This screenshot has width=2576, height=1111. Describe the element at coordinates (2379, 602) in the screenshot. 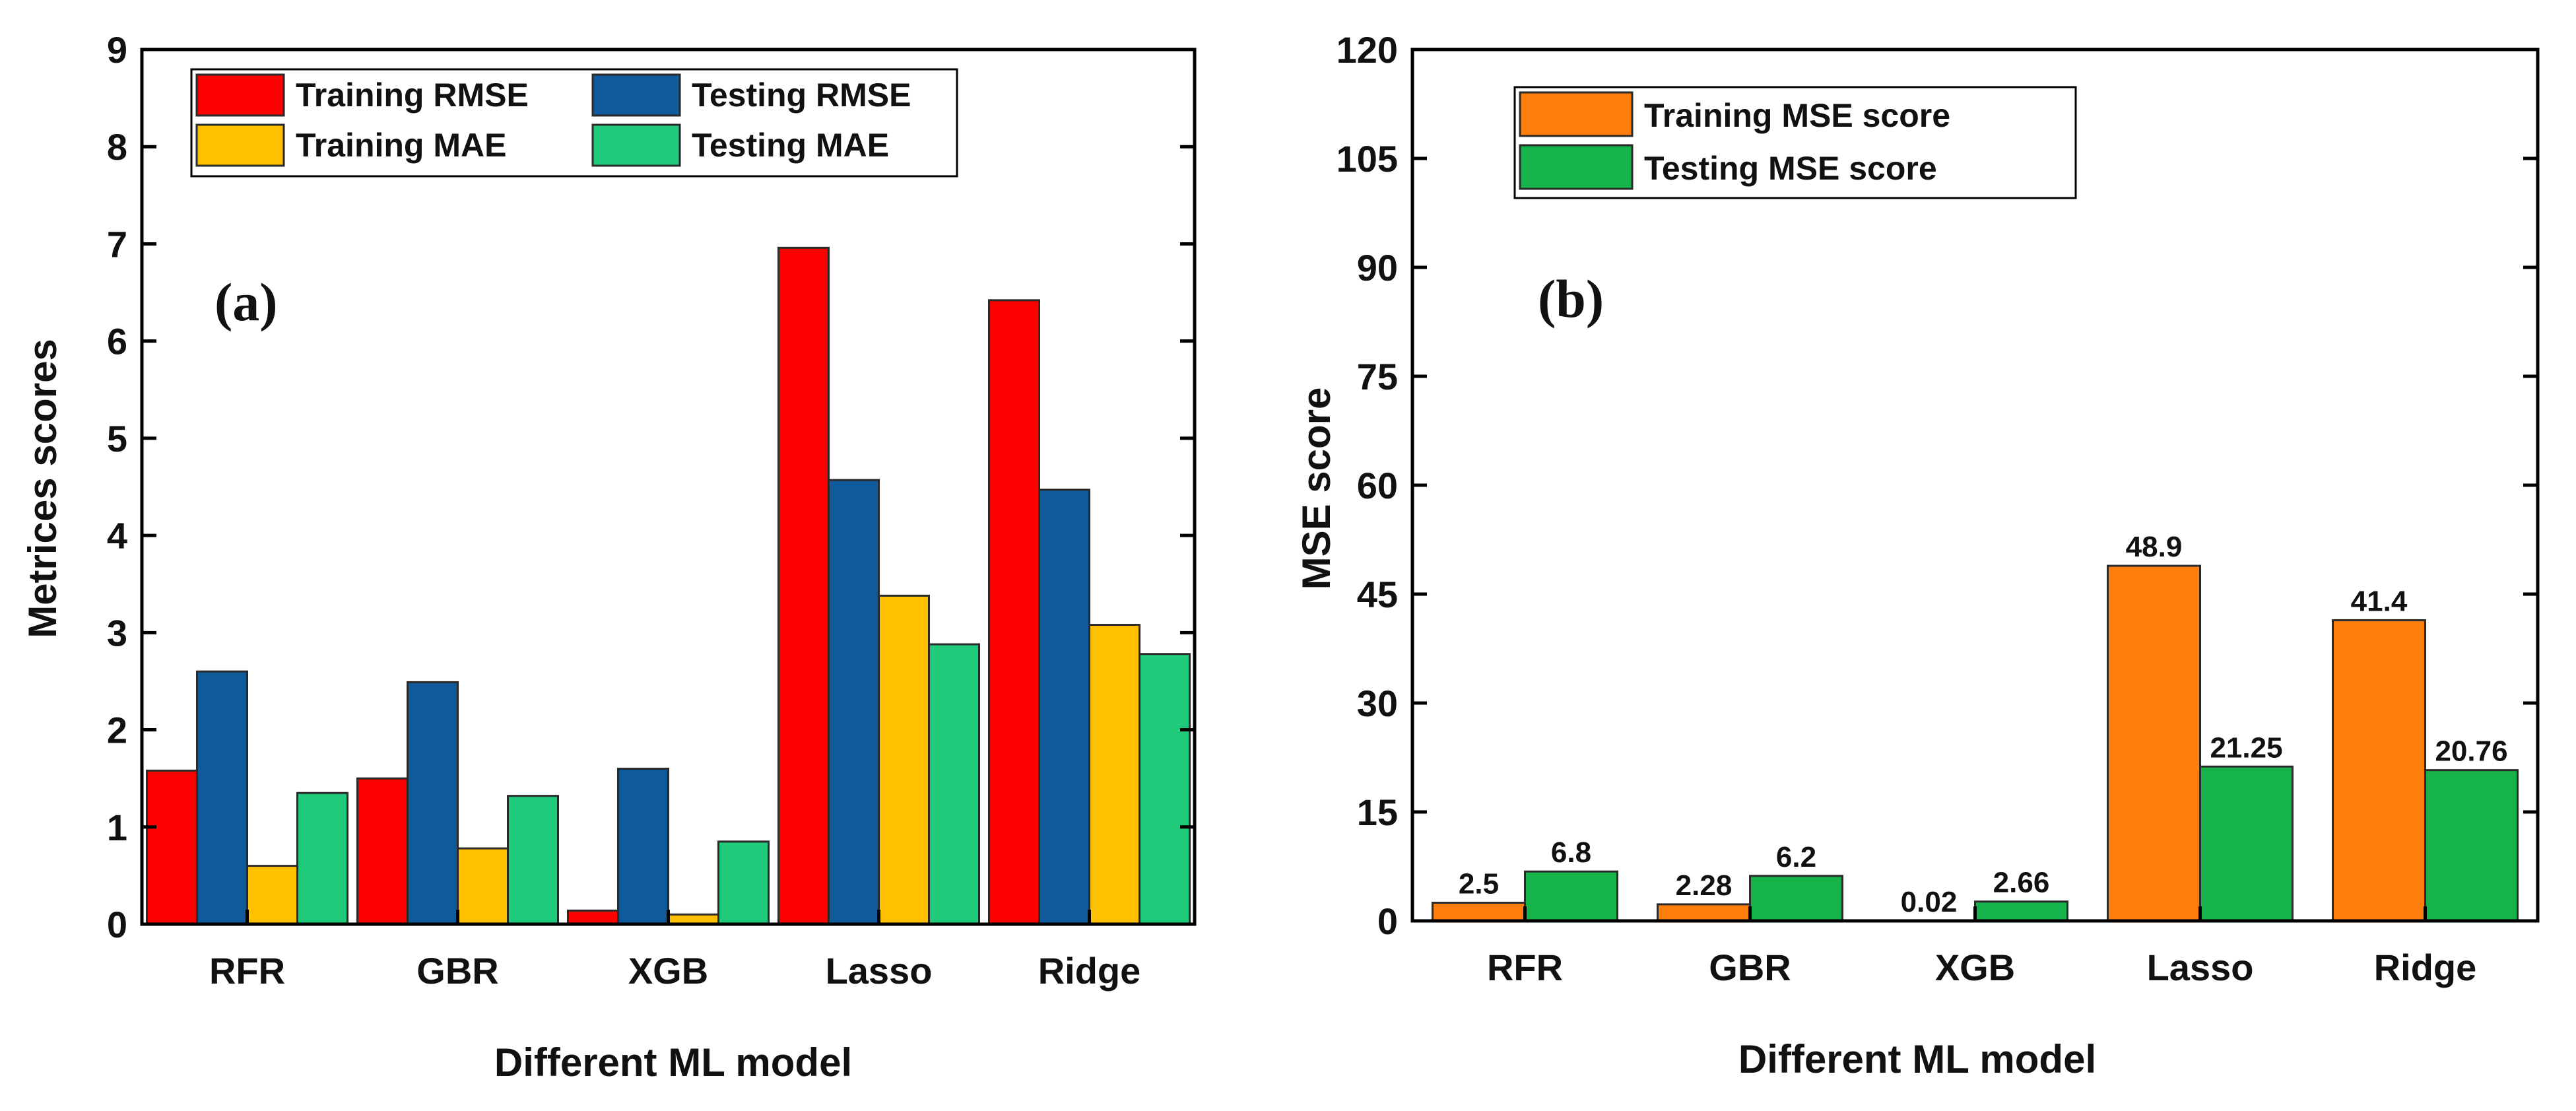

I see `chart-b-data-label-0-4: 41.4` at that location.